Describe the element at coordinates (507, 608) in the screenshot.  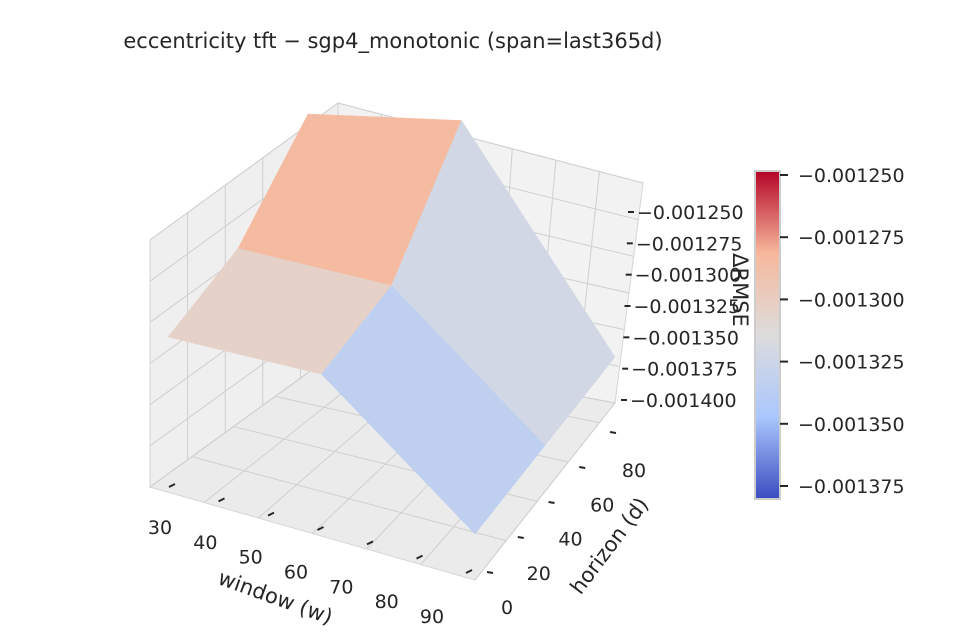
I see `y-tick-label: 0` at that location.